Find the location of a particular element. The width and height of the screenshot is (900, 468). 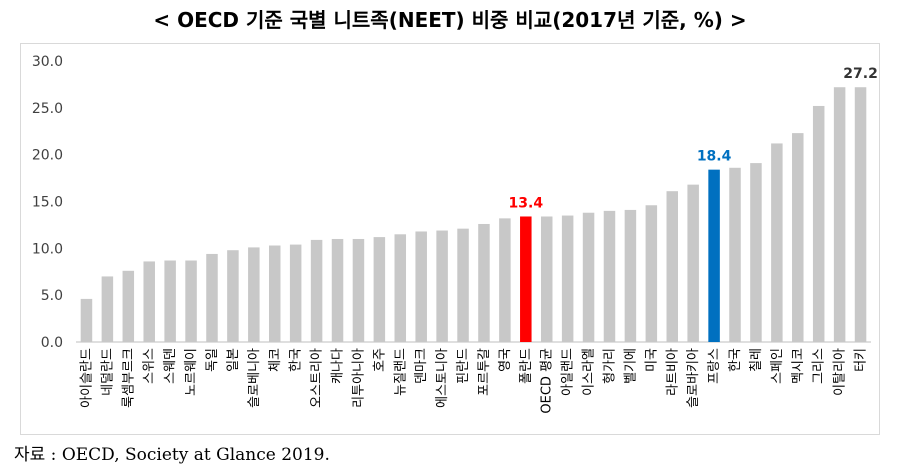

category-label: 그리스 is located at coordinates (819, 366).